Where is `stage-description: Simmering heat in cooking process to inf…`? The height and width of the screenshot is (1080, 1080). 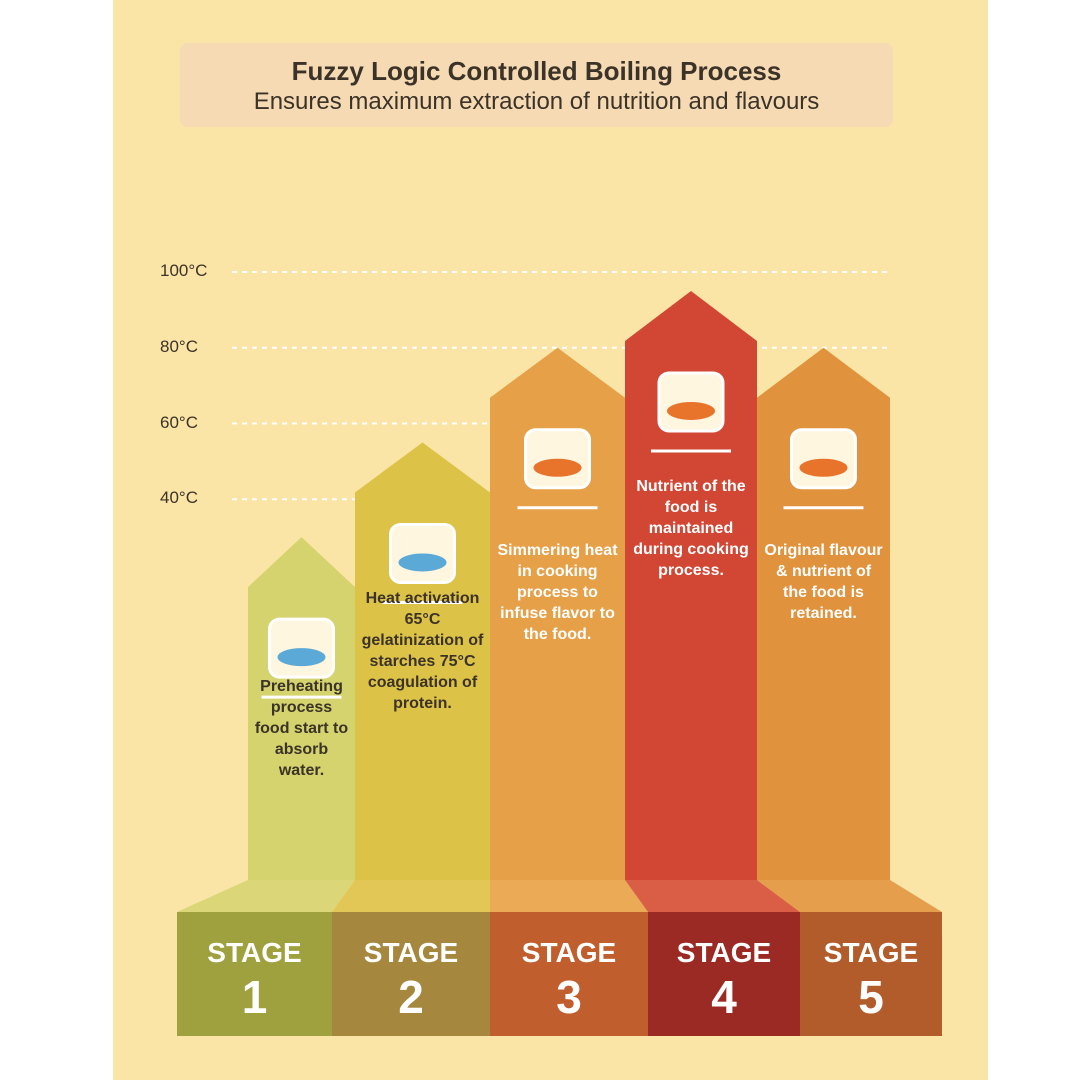
stage-description: Simmering heat in cooking process to inf… is located at coordinates (557, 592).